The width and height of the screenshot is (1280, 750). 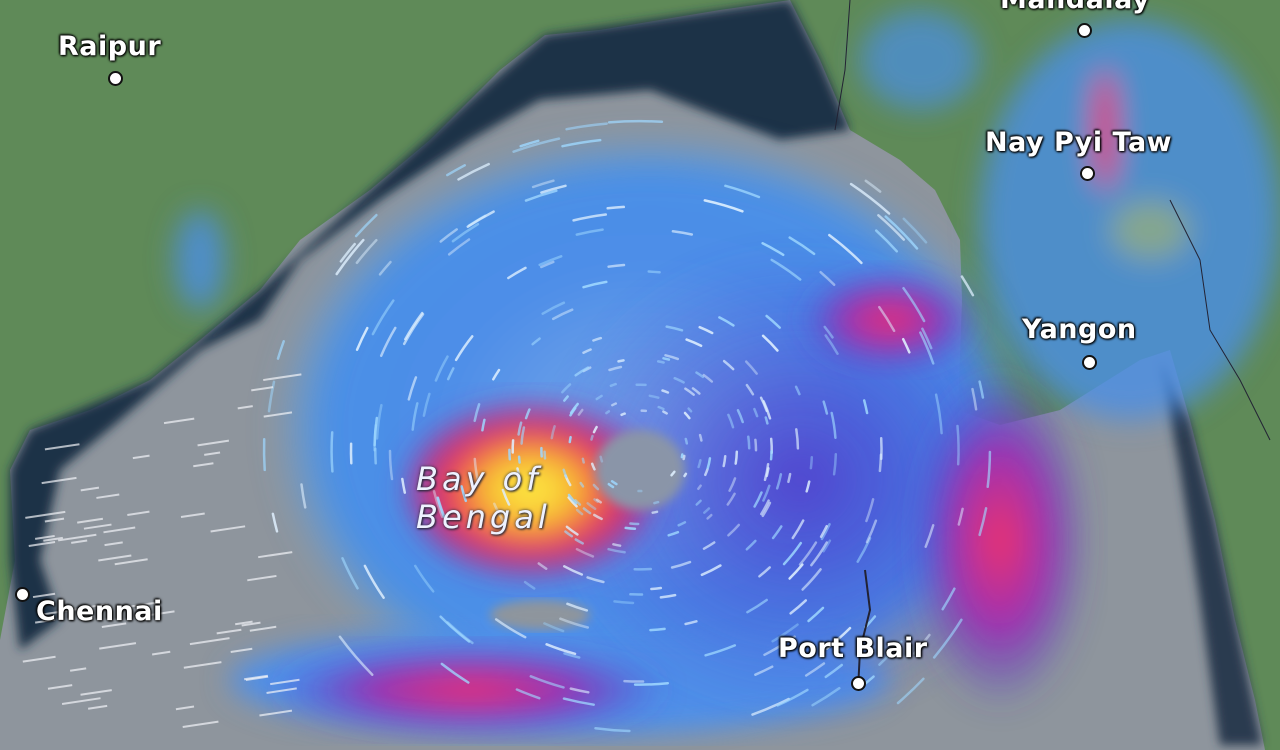 I want to click on city-marker-chennai, so click(x=22, y=594).